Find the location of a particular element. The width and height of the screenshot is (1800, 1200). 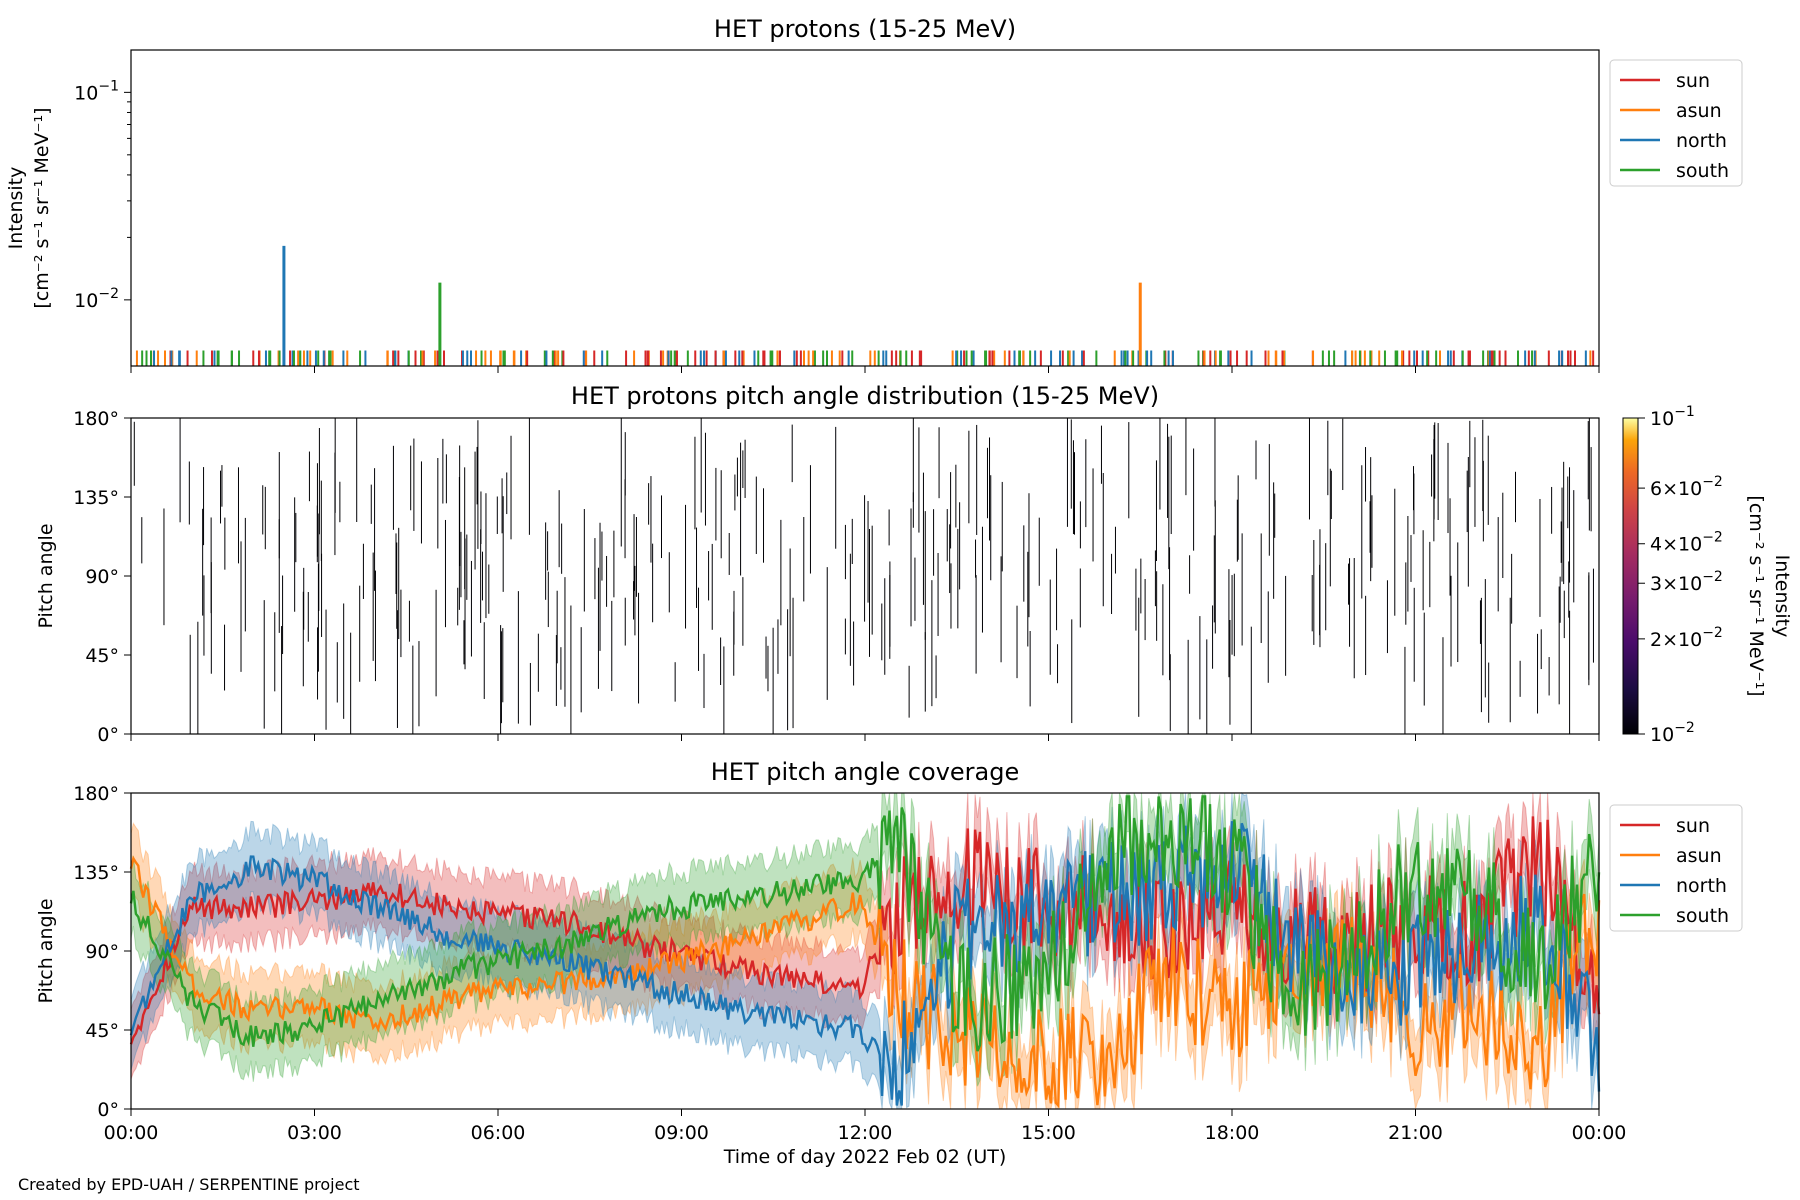

x-tick-label: 09:00 is located at coordinates (681, 1133).